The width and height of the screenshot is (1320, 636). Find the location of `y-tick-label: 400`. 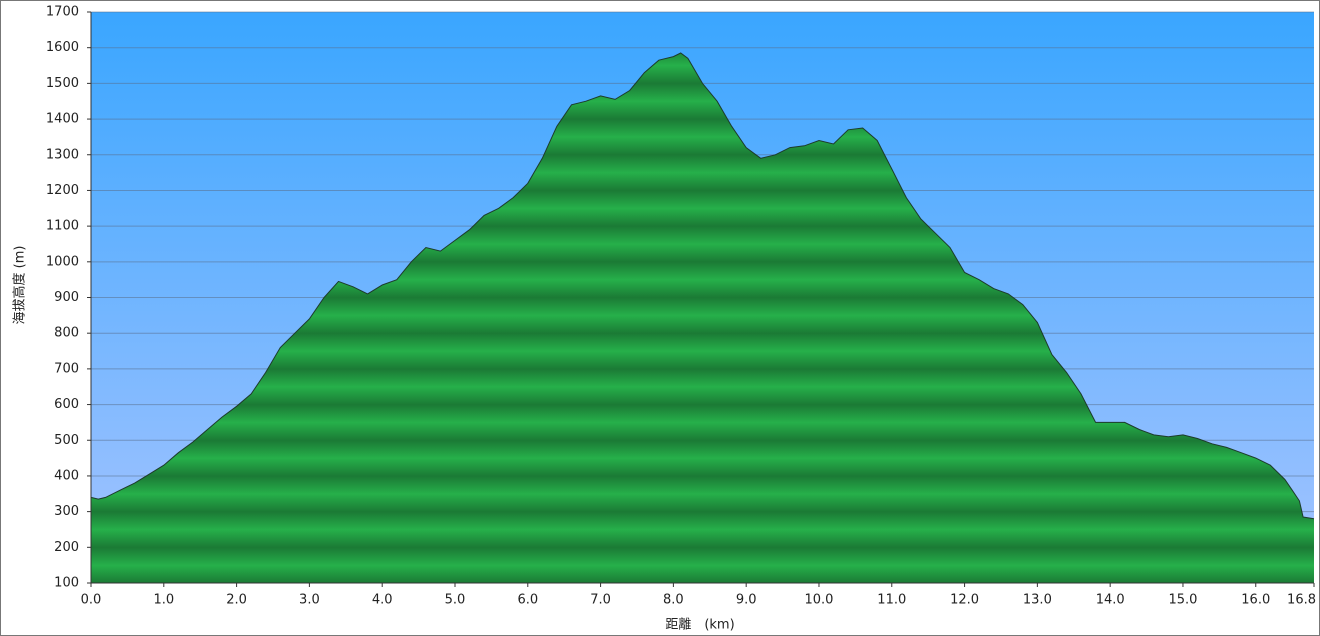

y-tick-label: 400 is located at coordinates (66, 475).